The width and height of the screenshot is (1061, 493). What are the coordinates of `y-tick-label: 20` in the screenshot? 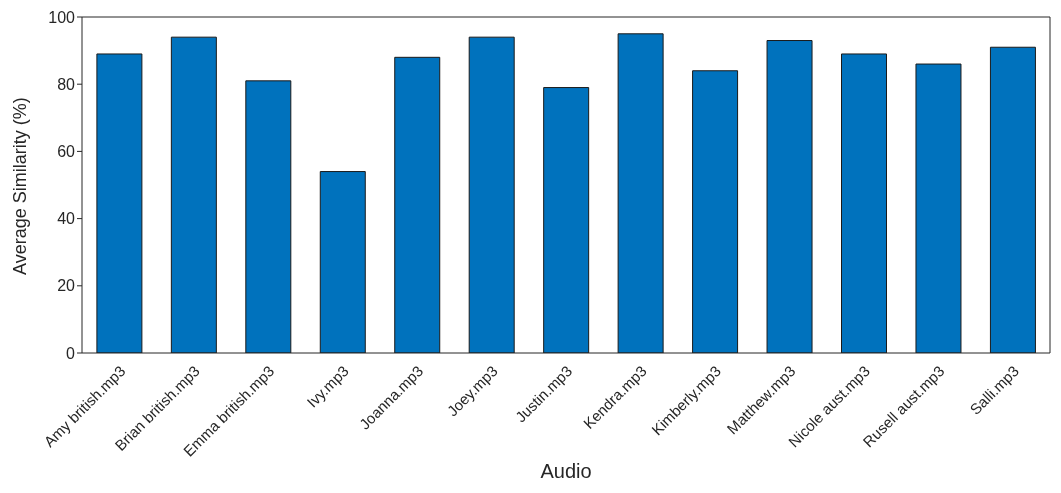 It's located at (66, 286).